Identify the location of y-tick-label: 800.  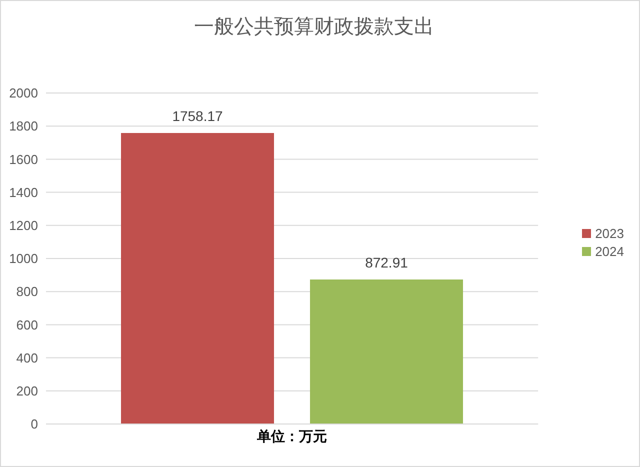
(27, 292).